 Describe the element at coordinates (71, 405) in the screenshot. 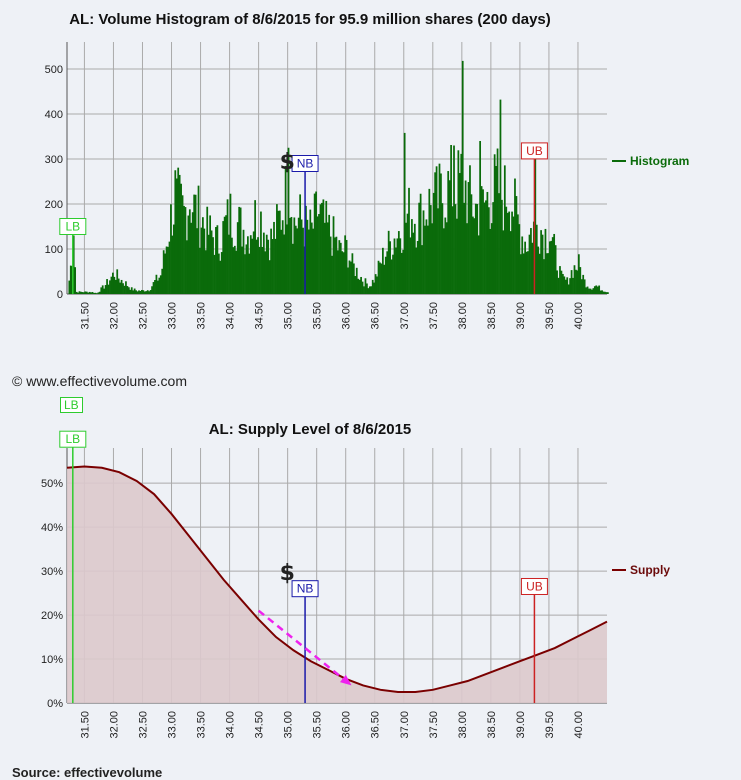

I see `lb-float-label: LB` at that location.